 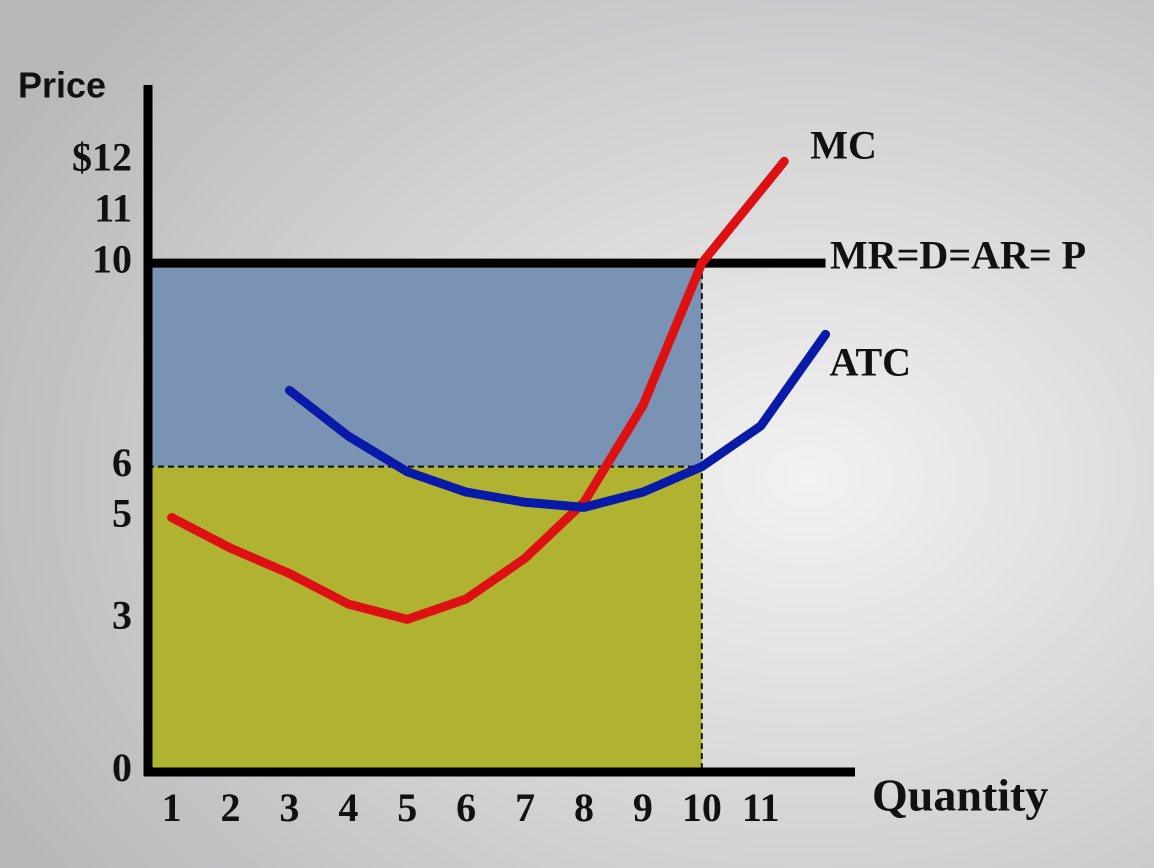 What do you see at coordinates (102, 157) in the screenshot?
I see `y-tick-label: $12` at bounding box center [102, 157].